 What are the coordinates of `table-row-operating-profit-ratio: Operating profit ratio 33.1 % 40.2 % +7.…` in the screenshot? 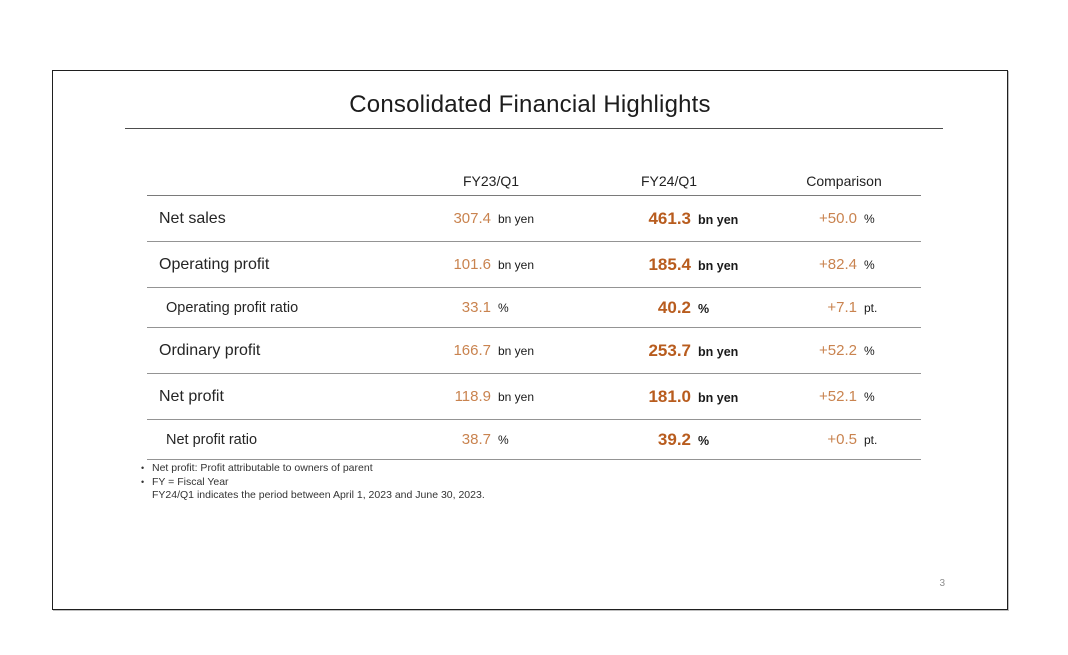 It's located at (534, 308).